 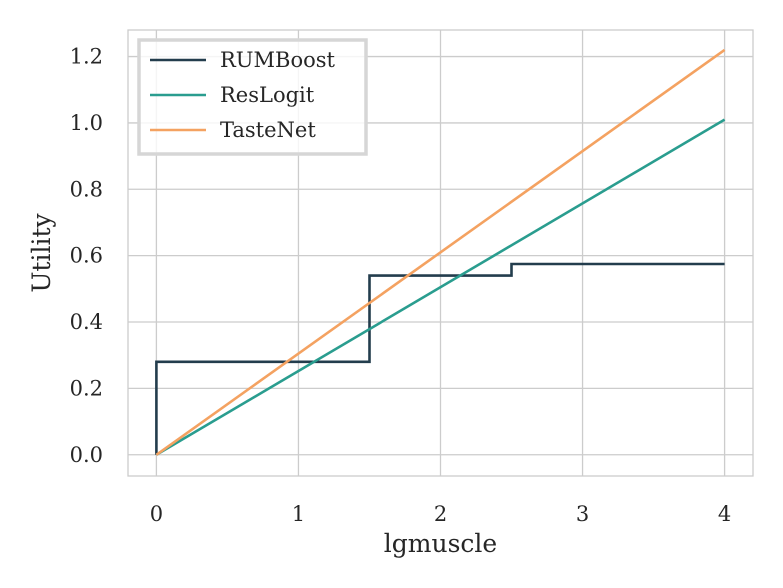 I want to click on x-axis-label: lgmuscle, so click(x=440, y=543).